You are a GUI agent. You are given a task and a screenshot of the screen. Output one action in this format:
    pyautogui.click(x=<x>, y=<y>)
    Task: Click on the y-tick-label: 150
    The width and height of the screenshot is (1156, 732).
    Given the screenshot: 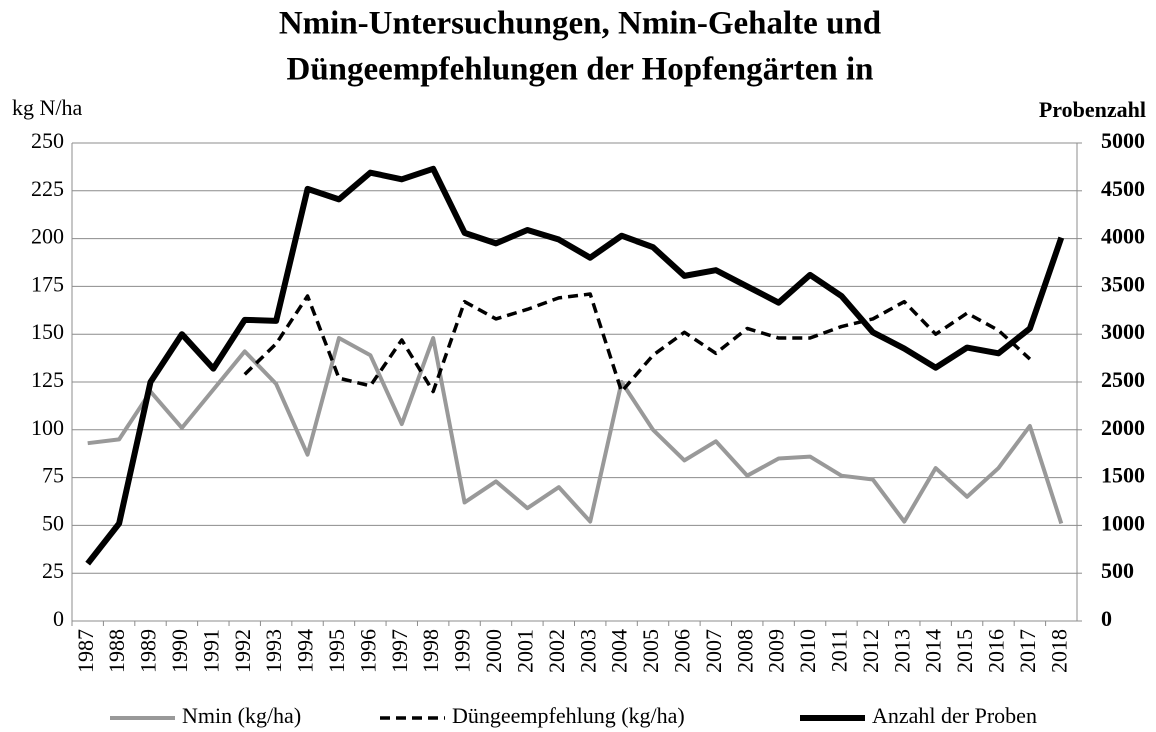 What is the action you would take?
    pyautogui.click(x=47, y=331)
    